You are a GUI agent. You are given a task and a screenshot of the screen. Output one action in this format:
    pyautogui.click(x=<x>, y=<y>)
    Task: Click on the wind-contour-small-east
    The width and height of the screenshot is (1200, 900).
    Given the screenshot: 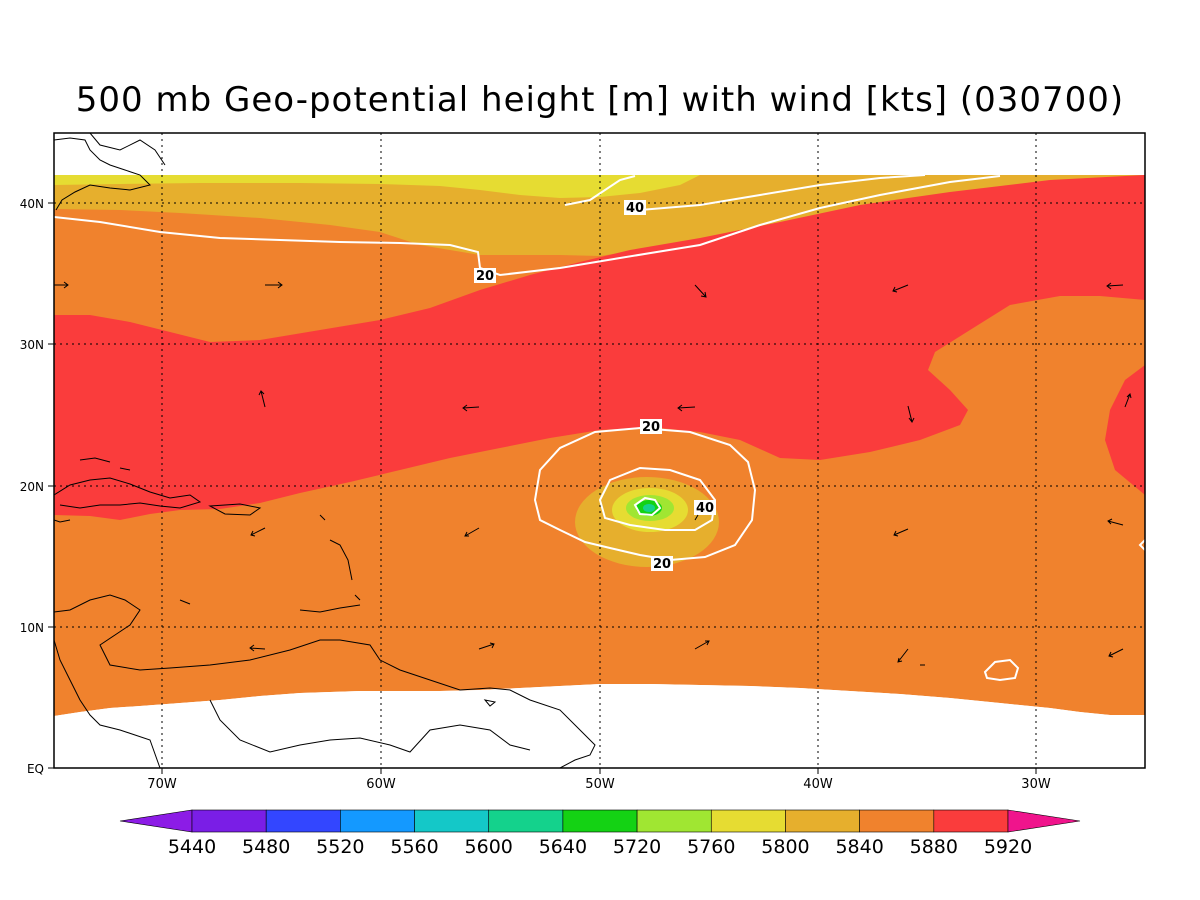 What is the action you would take?
    pyautogui.click(x=1001, y=670)
    